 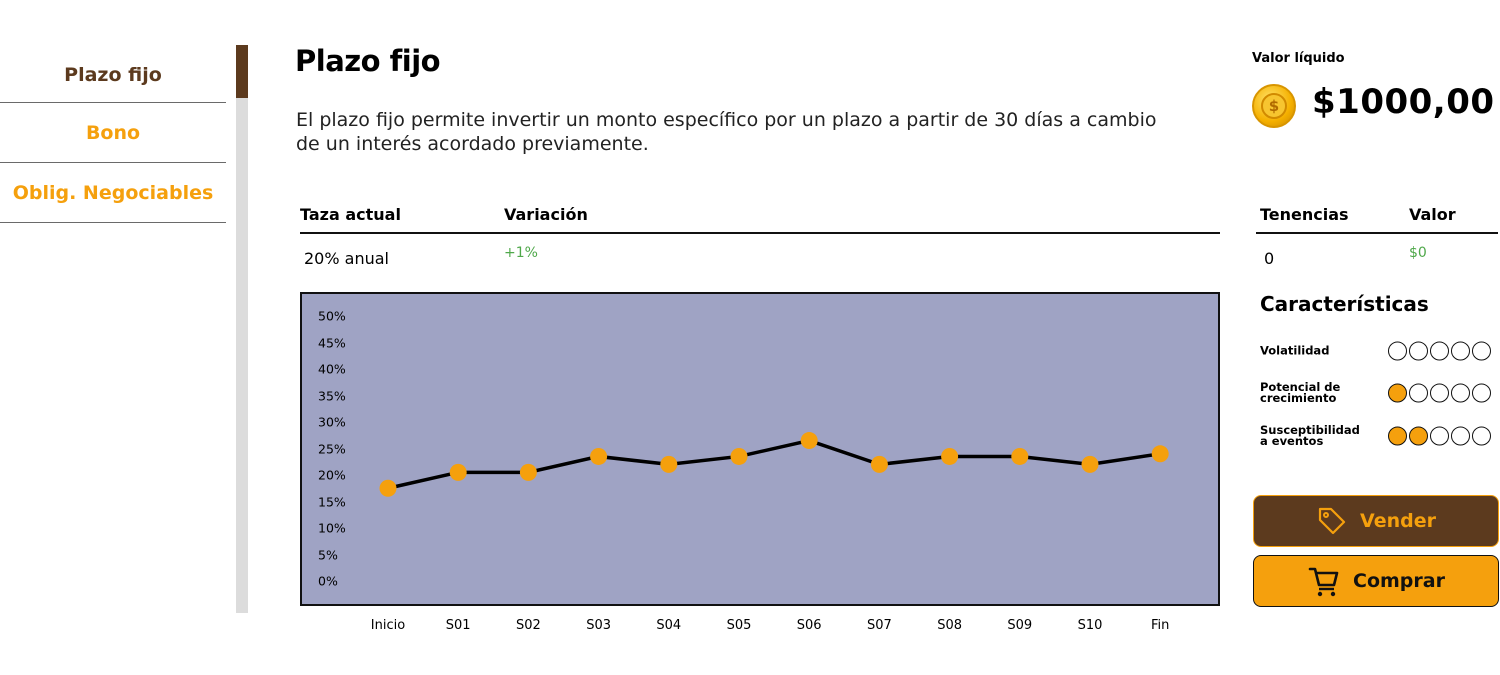 I want to click on variation-value: +1%, so click(x=521, y=253).